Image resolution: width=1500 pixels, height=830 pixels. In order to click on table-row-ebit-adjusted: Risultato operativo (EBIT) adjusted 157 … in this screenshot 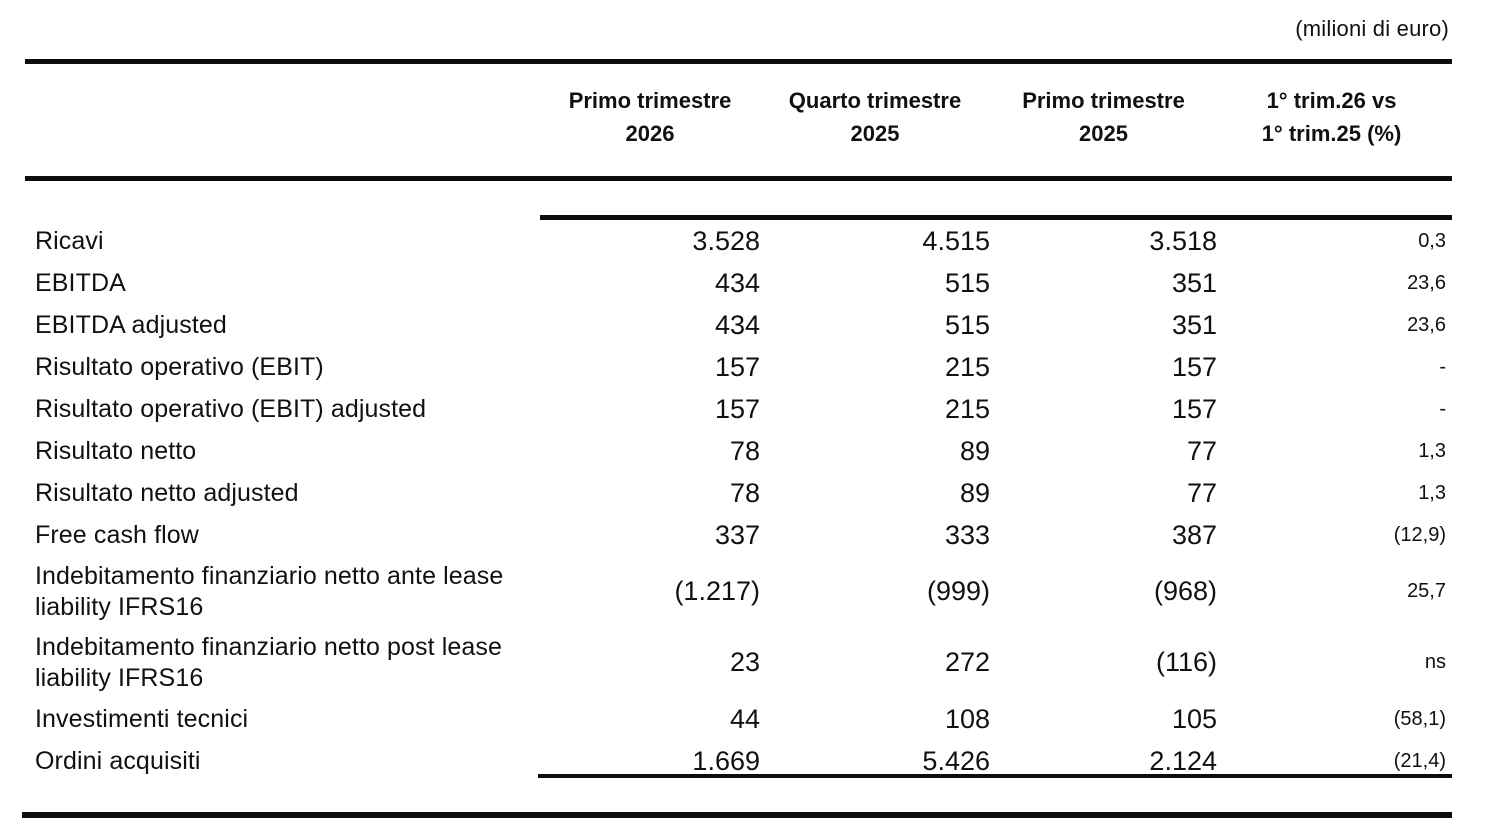, I will do `click(740, 409)`.